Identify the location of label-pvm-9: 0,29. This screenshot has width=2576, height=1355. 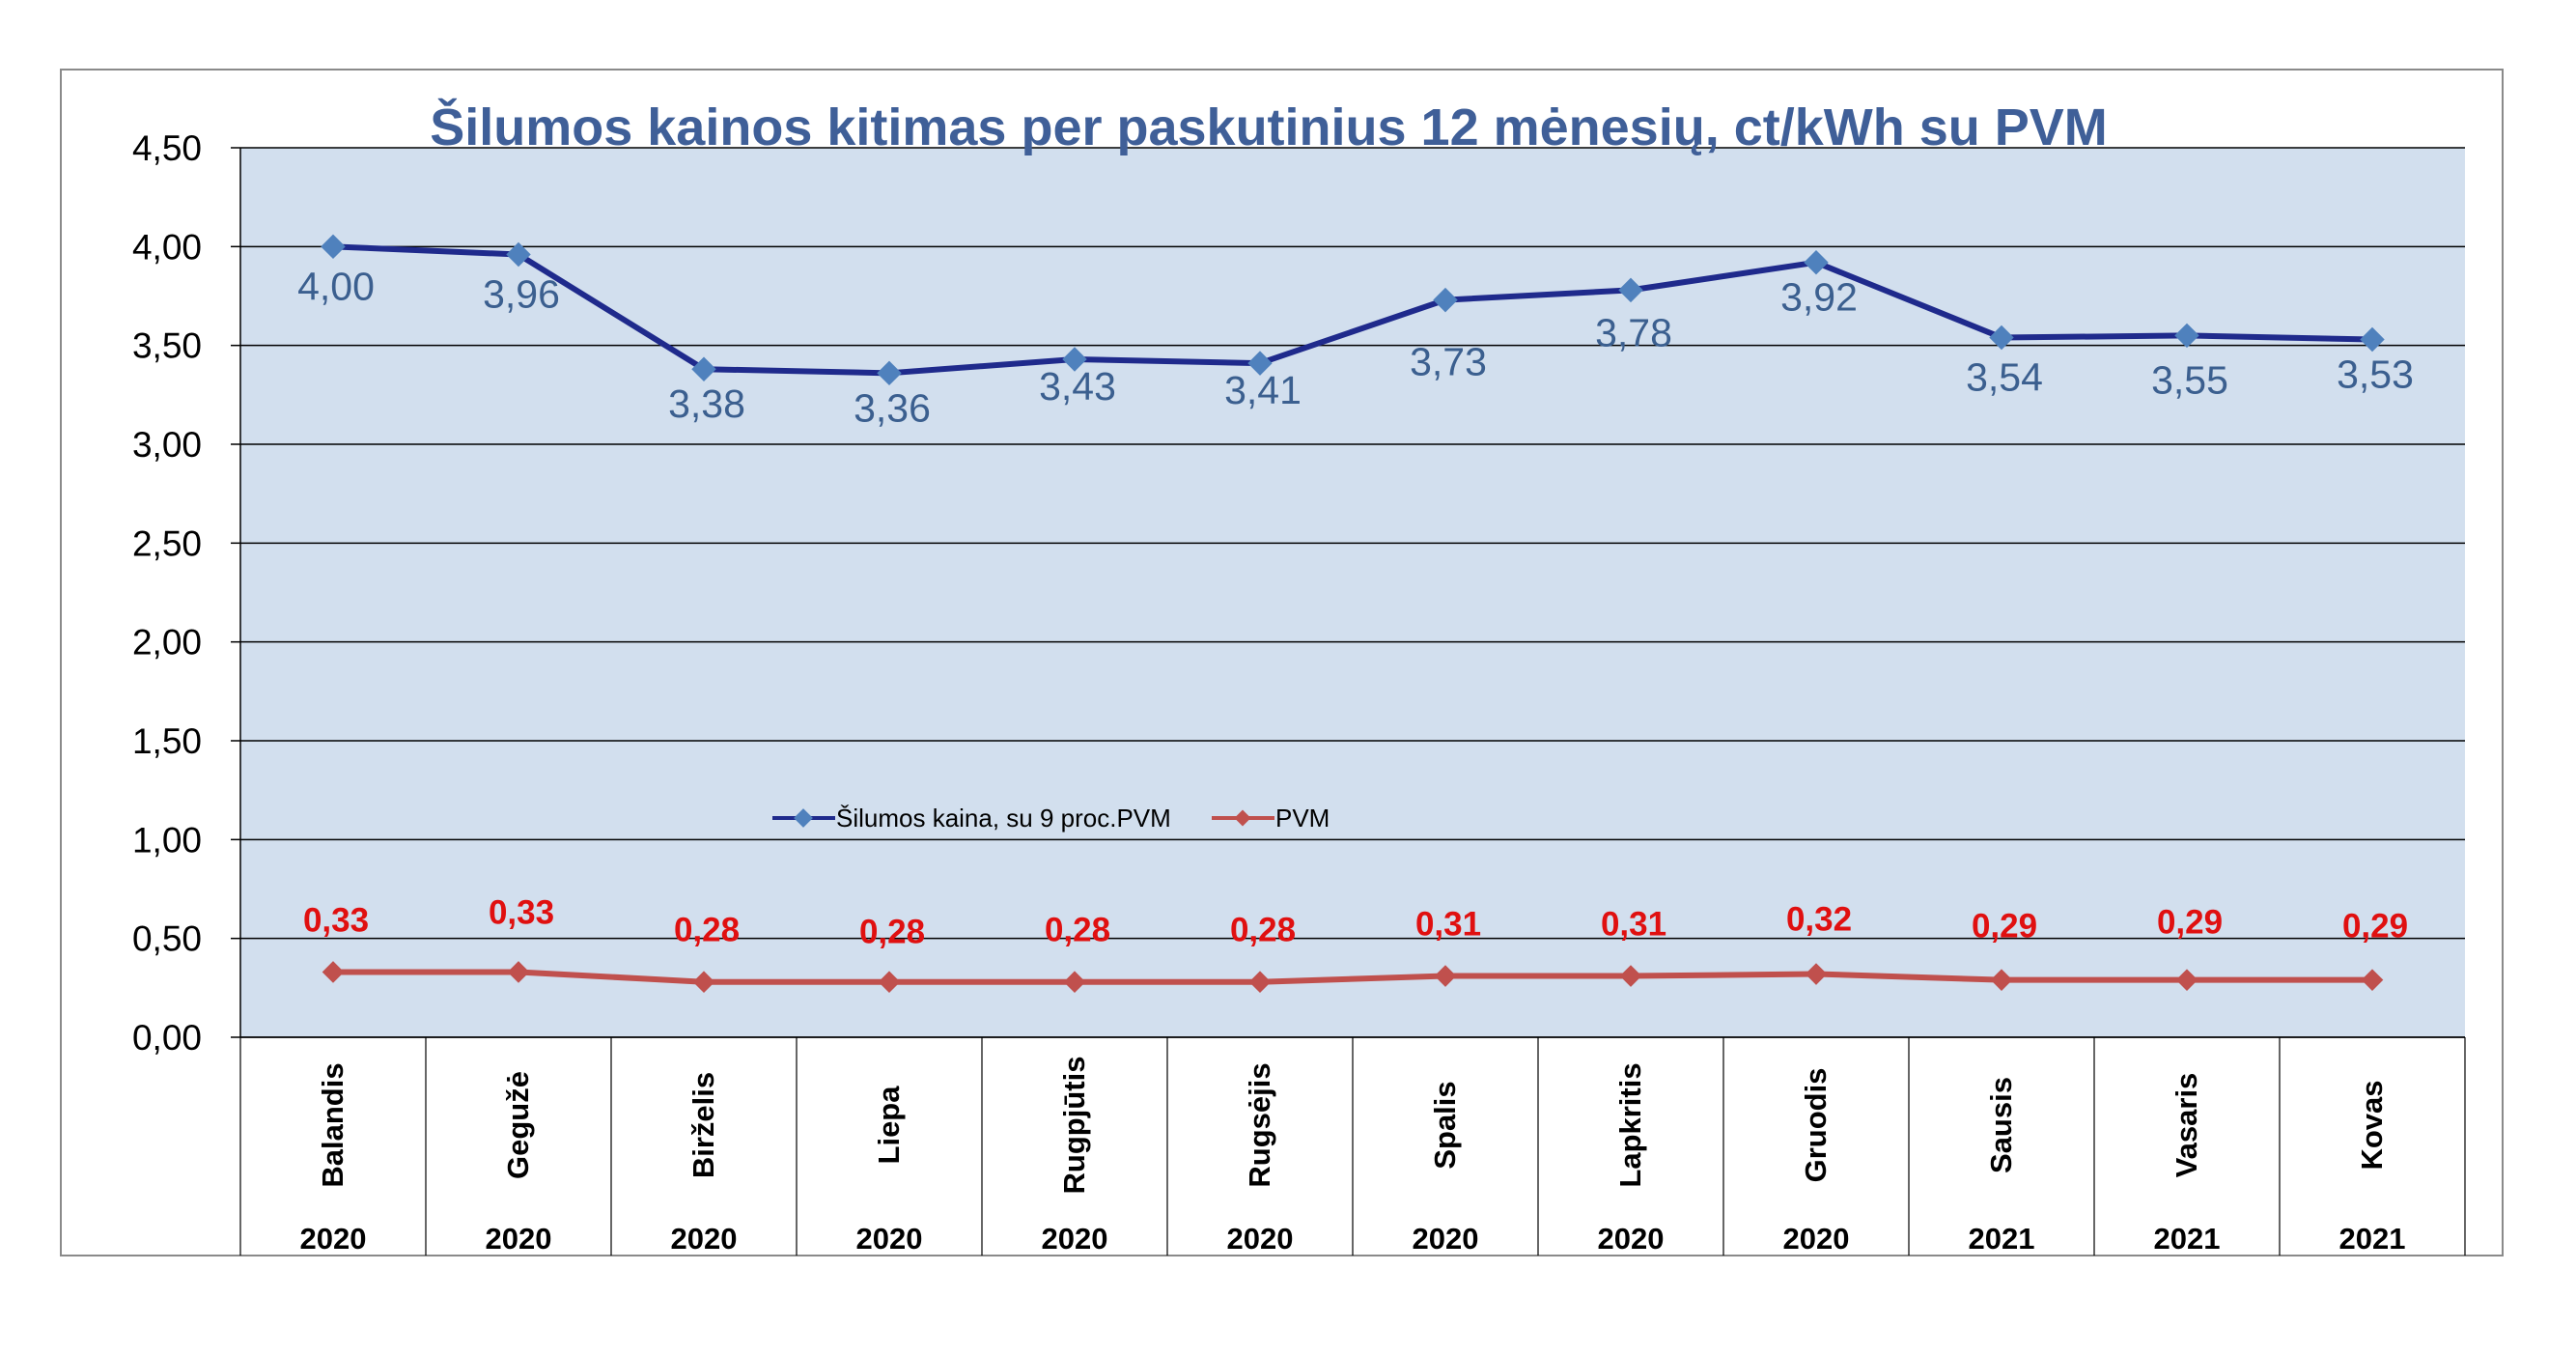
(2005, 927).